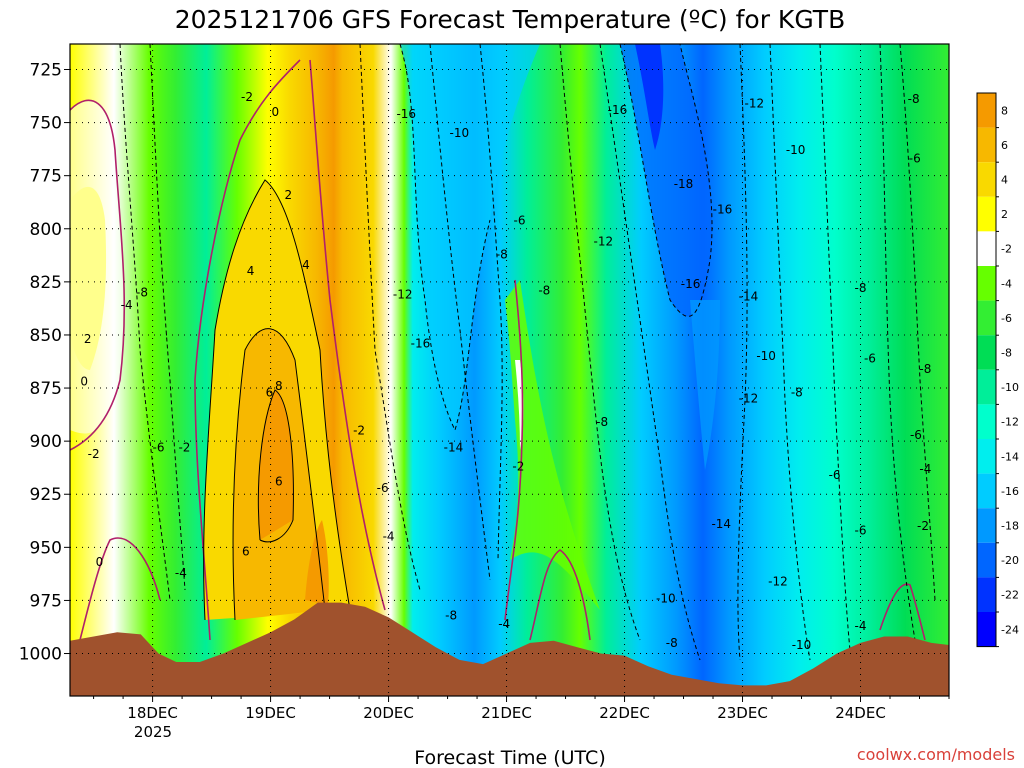  Describe the element at coordinates (936, 754) in the screenshot. I see `credit-link: coolwx.com/models` at that location.